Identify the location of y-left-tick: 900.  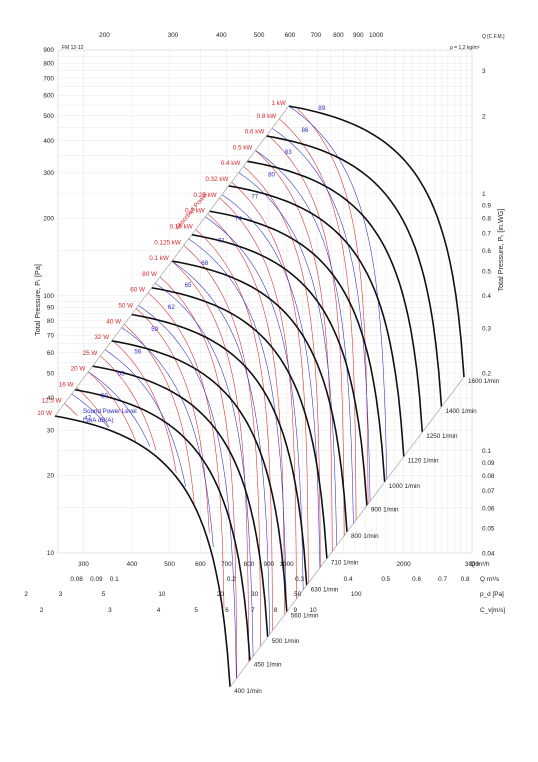
(48, 50).